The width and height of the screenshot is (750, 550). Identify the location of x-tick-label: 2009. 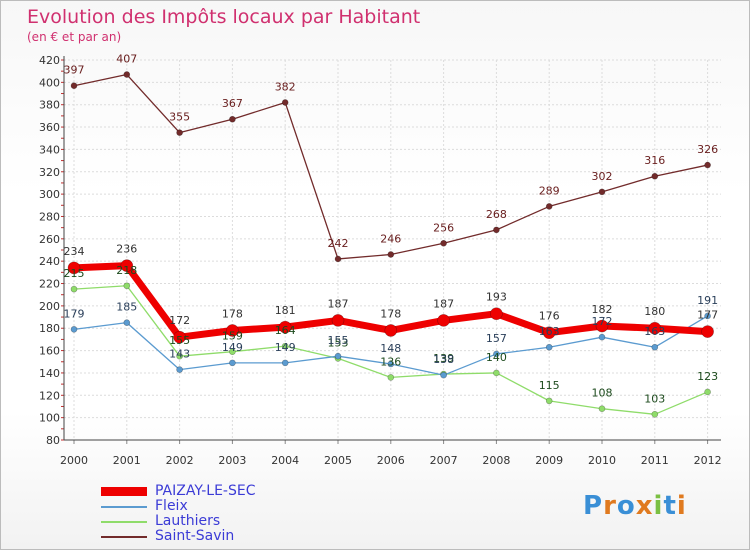
(549, 460).